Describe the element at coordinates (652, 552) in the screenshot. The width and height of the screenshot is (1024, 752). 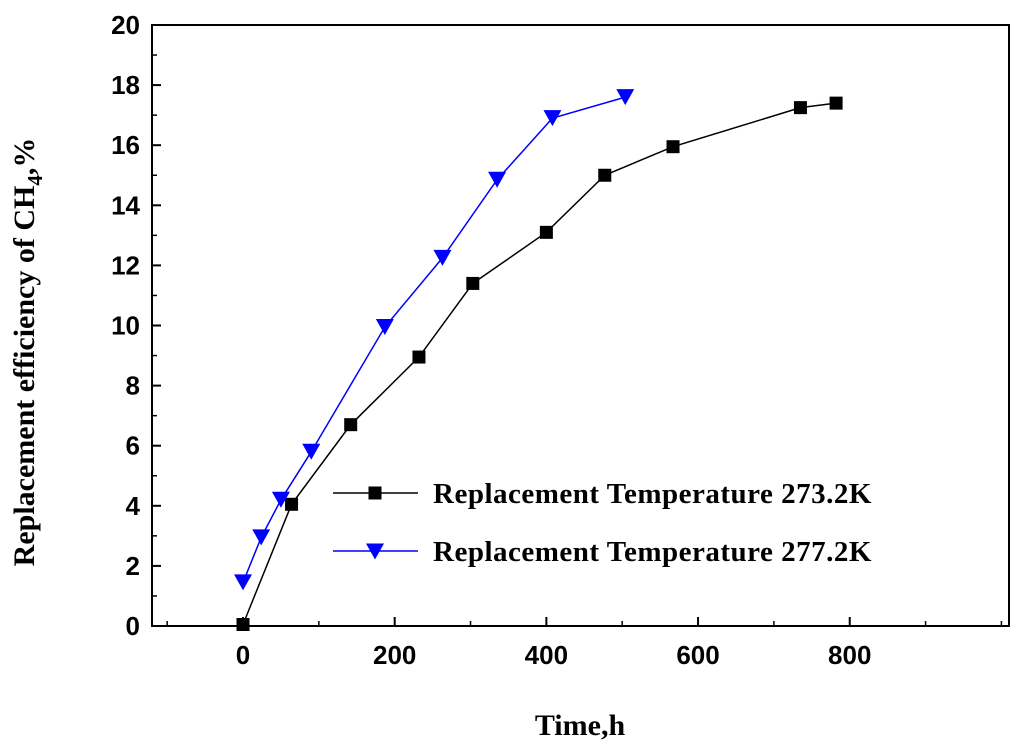
I see `legend-label-277: Replacement Temperature 277.2K` at that location.